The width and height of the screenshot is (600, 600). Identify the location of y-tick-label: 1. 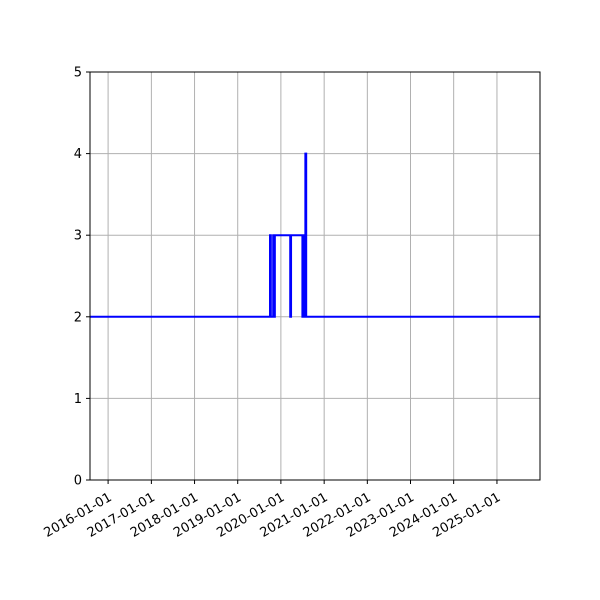
(78, 399).